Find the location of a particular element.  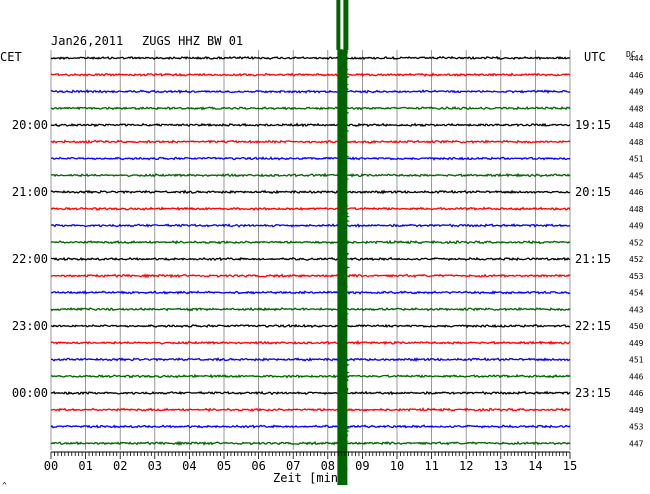

x-axis: 00 01 02 03 04 05 06 07 08 09 10 11 12 13 14 15 is located at coordinates (310, 462).